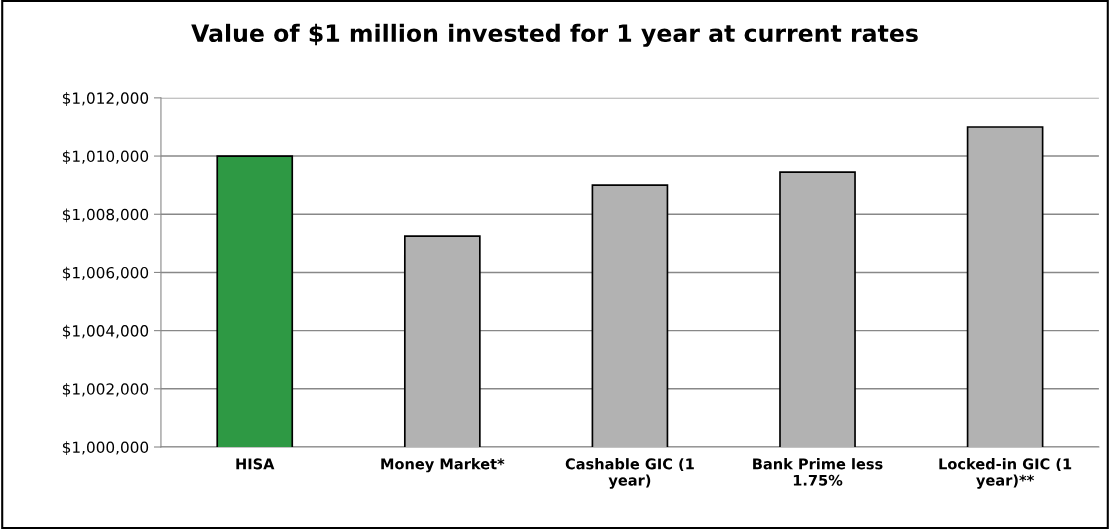  What do you see at coordinates (105, 157) in the screenshot?
I see `y-tick-label: $1,010,000` at bounding box center [105, 157].